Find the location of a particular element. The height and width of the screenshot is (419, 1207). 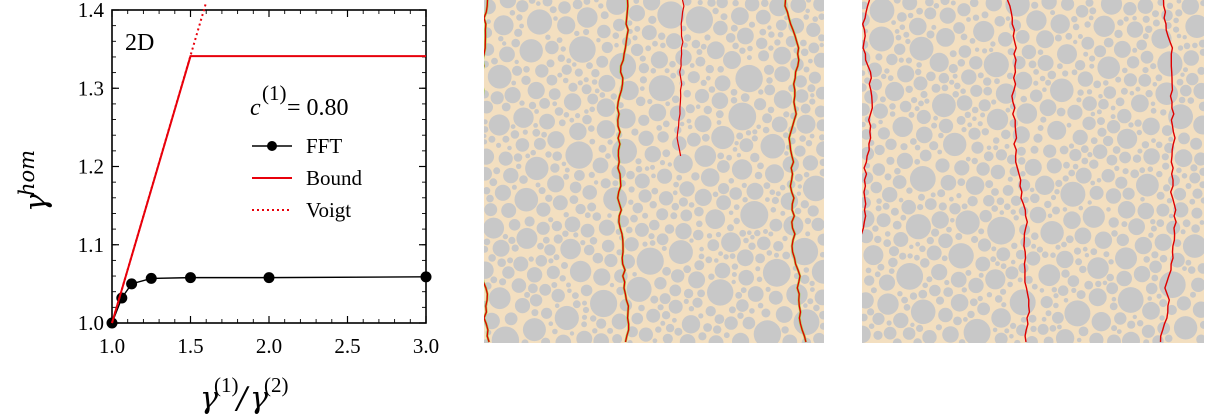

x-tick-label: 1.0 is located at coordinates (112, 346).